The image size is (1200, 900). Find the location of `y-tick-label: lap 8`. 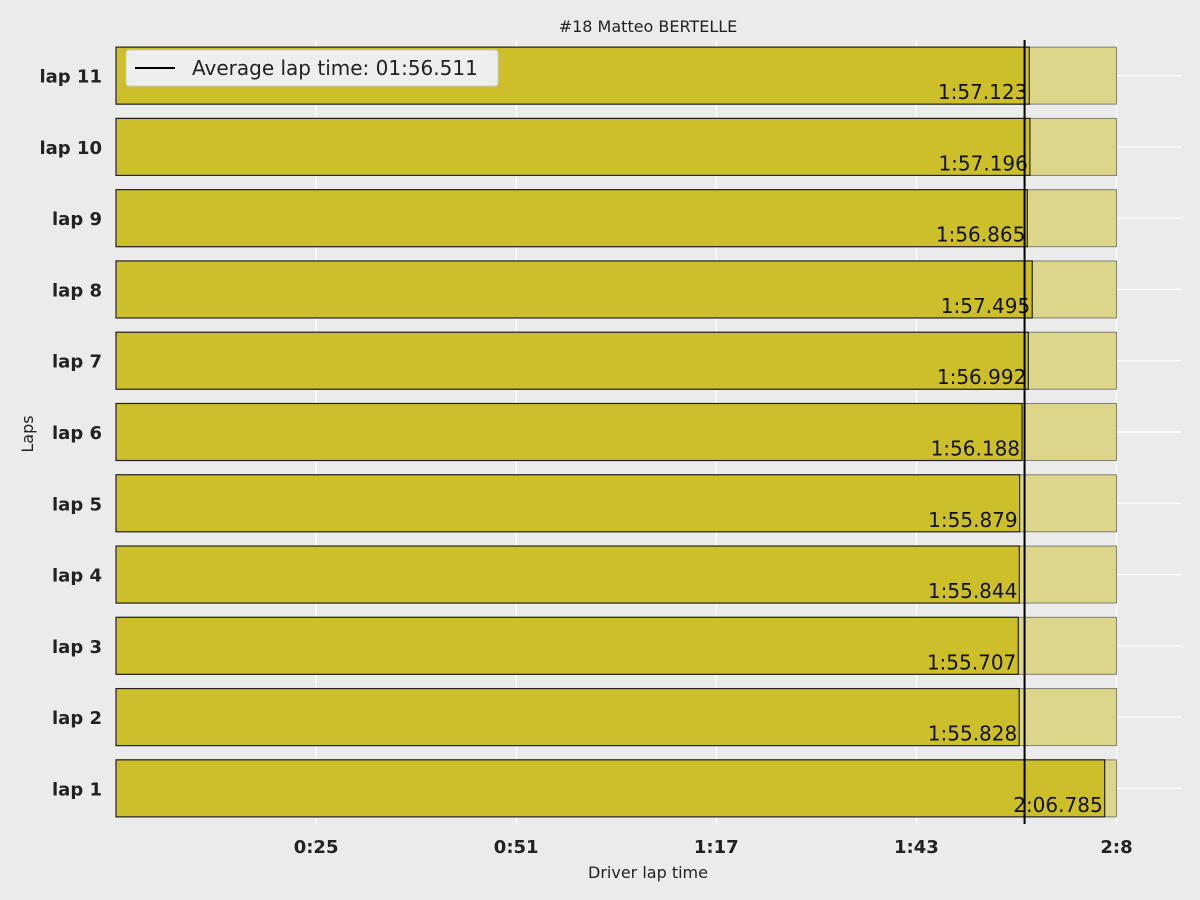

y-tick-label: lap 8 is located at coordinates (77, 290).